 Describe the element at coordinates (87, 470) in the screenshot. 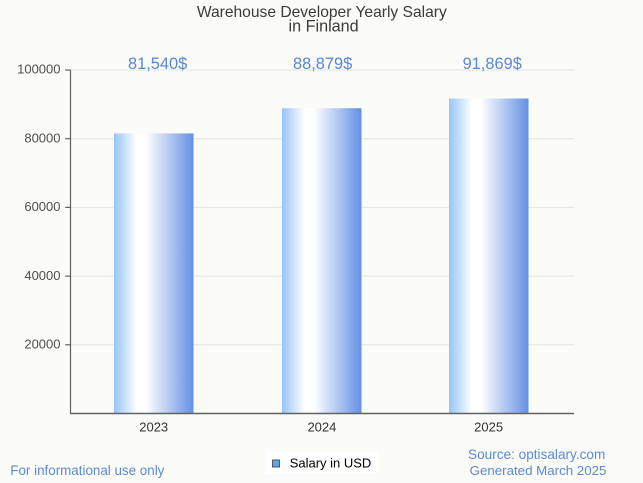

I see `svg-text: For informational use only` at that location.